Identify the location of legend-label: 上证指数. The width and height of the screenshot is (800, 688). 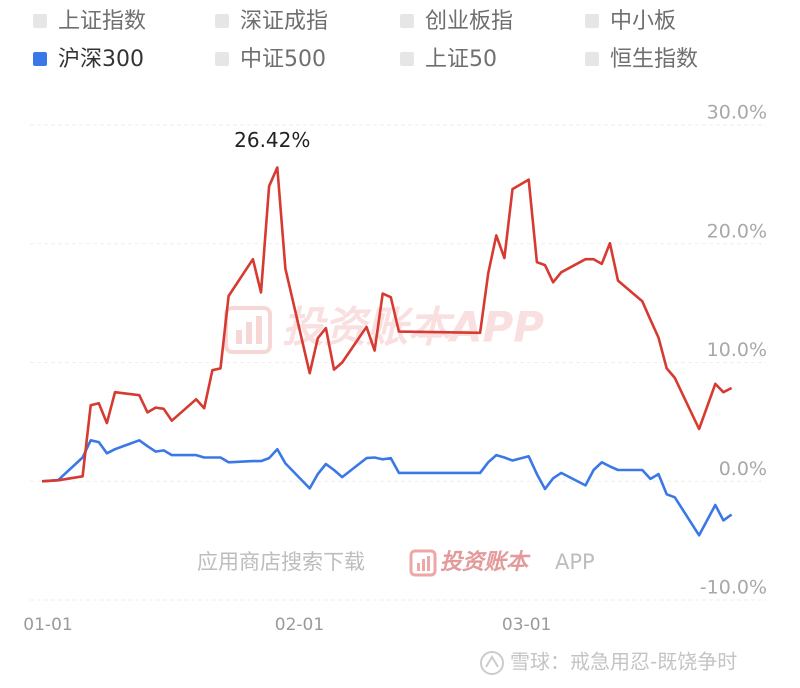
(102, 21).